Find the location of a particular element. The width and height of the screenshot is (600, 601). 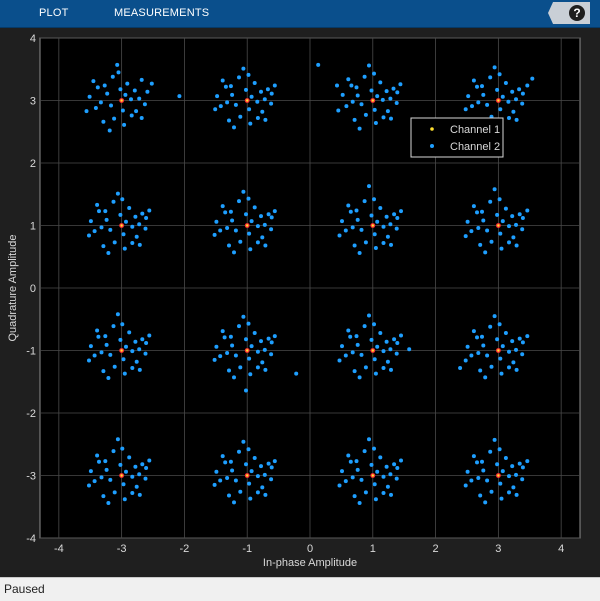

tab-plot: PLOT is located at coordinates (54, 13).